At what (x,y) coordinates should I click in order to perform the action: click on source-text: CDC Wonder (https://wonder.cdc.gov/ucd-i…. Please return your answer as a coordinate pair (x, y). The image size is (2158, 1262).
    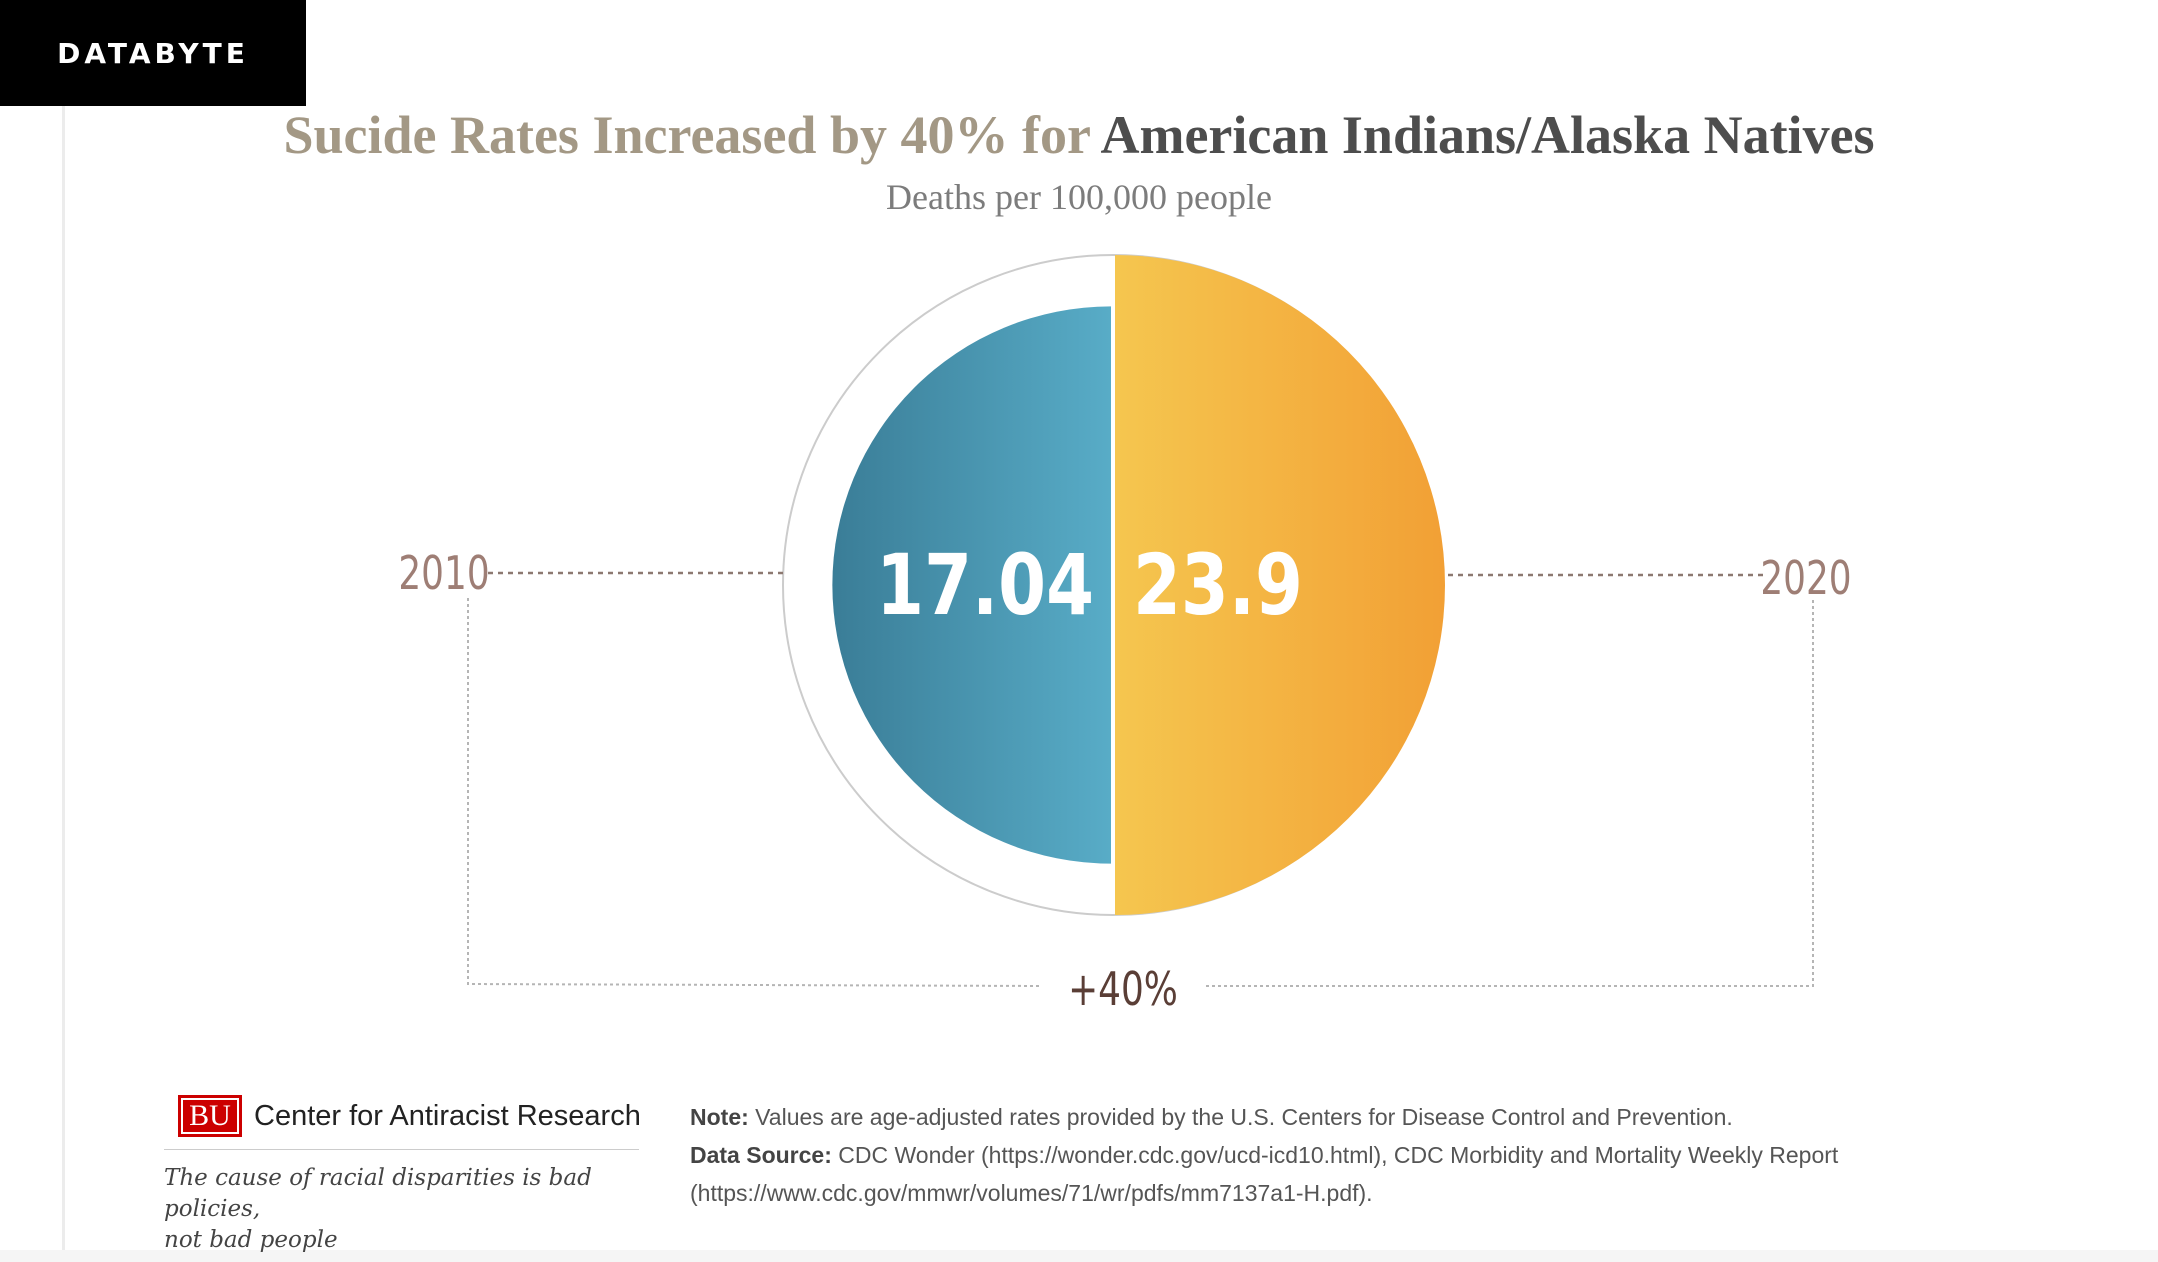
    Looking at the image, I should click on (1335, 1155).